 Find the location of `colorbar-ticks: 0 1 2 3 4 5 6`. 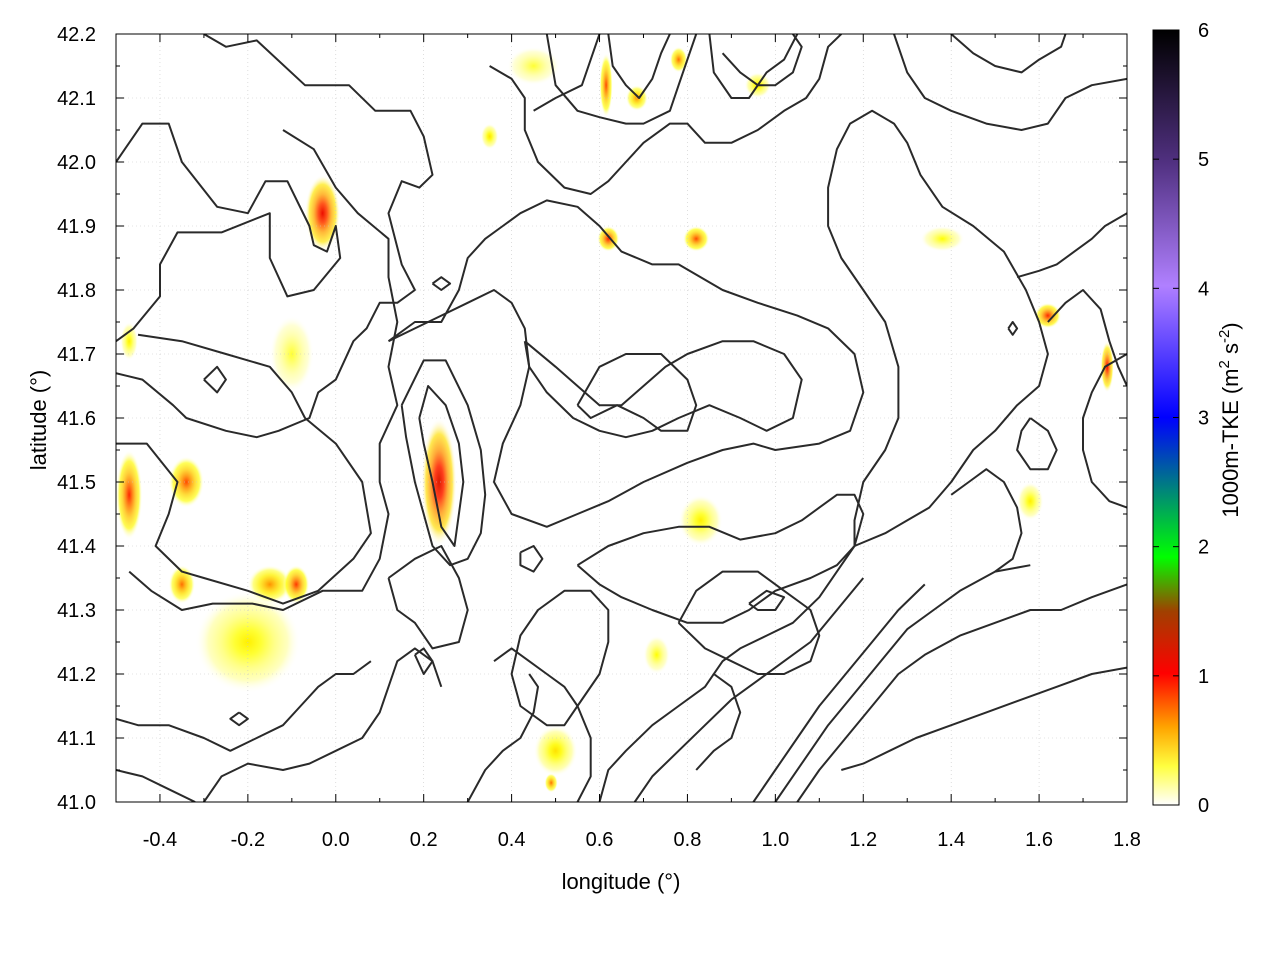

colorbar-ticks: 0 1 2 3 4 5 6 is located at coordinates (1181, 418).